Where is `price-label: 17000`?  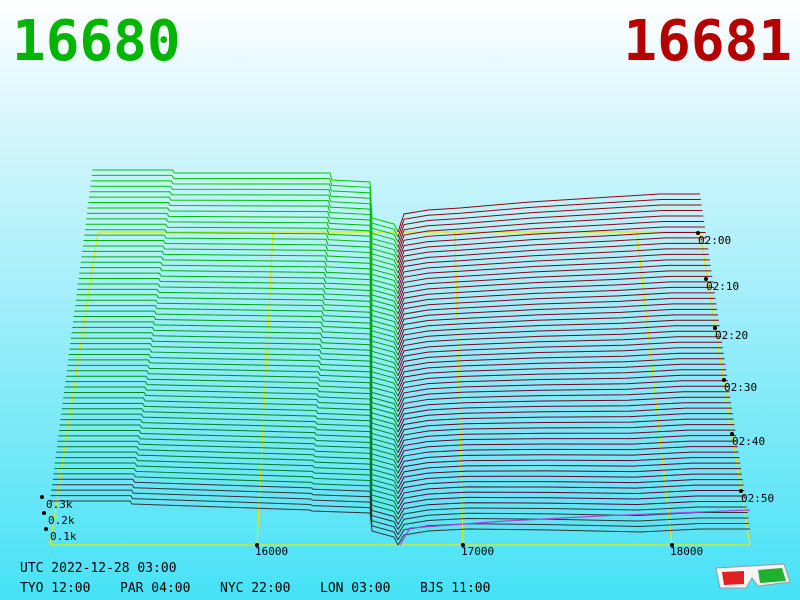
price-label: 17000 is located at coordinates (477, 551).